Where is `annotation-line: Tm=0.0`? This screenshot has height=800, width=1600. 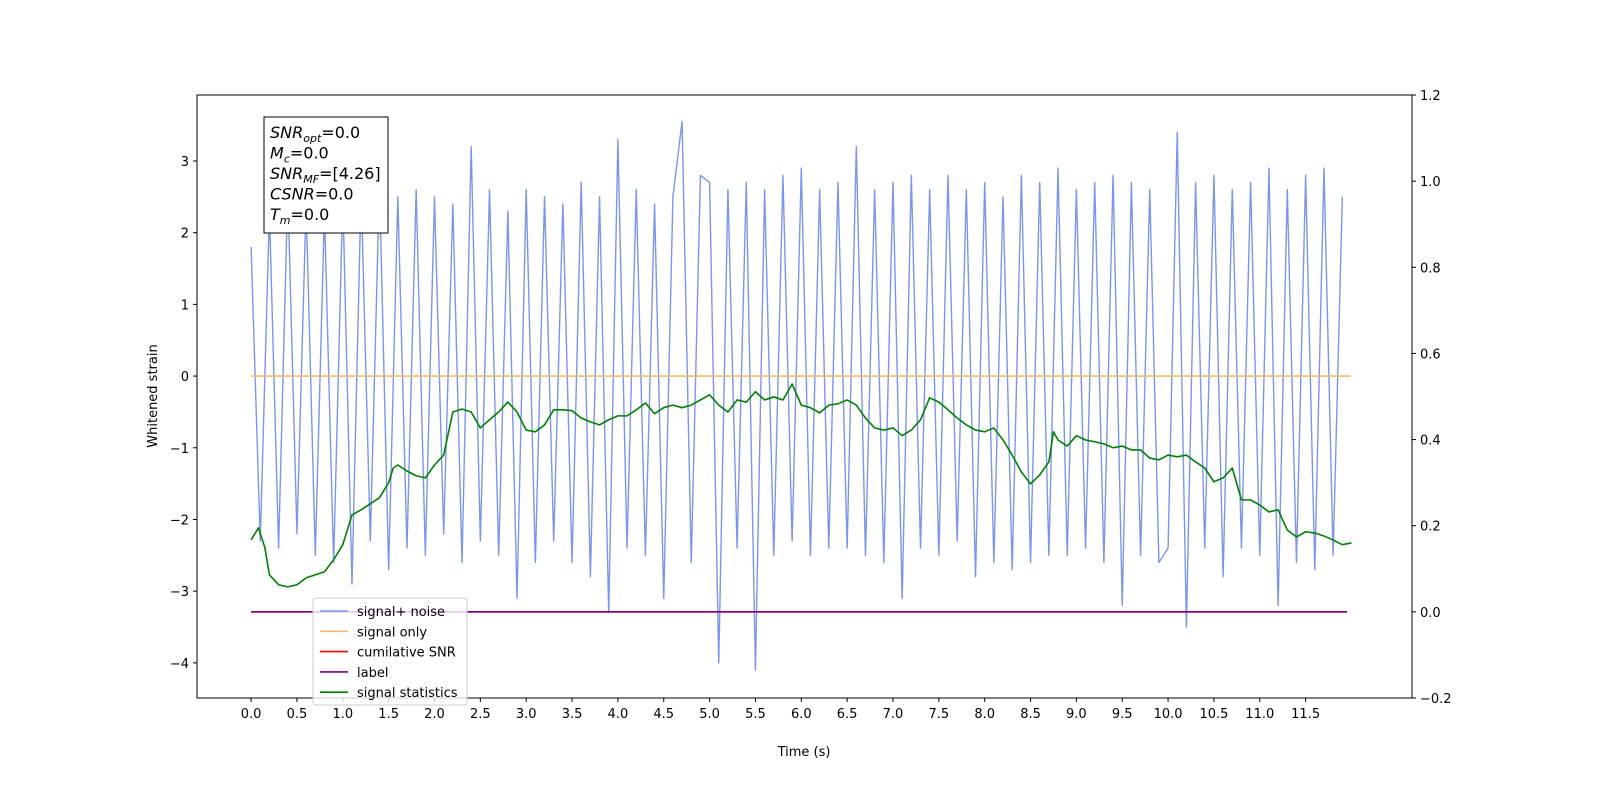
annotation-line: Tm=0.0 is located at coordinates (299, 216).